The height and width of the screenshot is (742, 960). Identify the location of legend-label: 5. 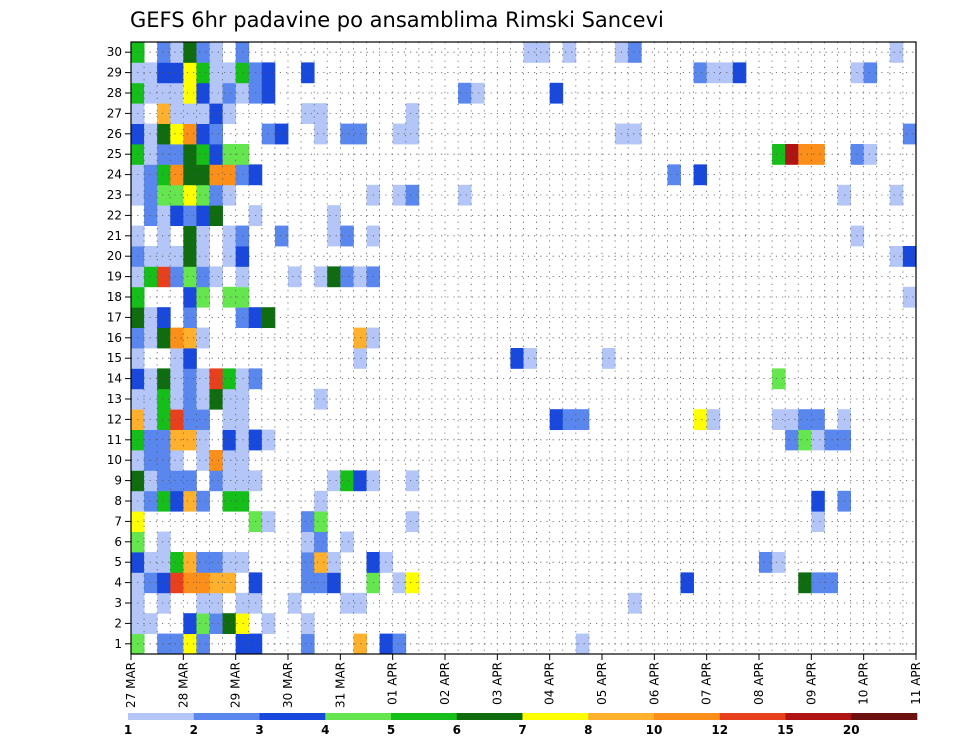
(391, 730).